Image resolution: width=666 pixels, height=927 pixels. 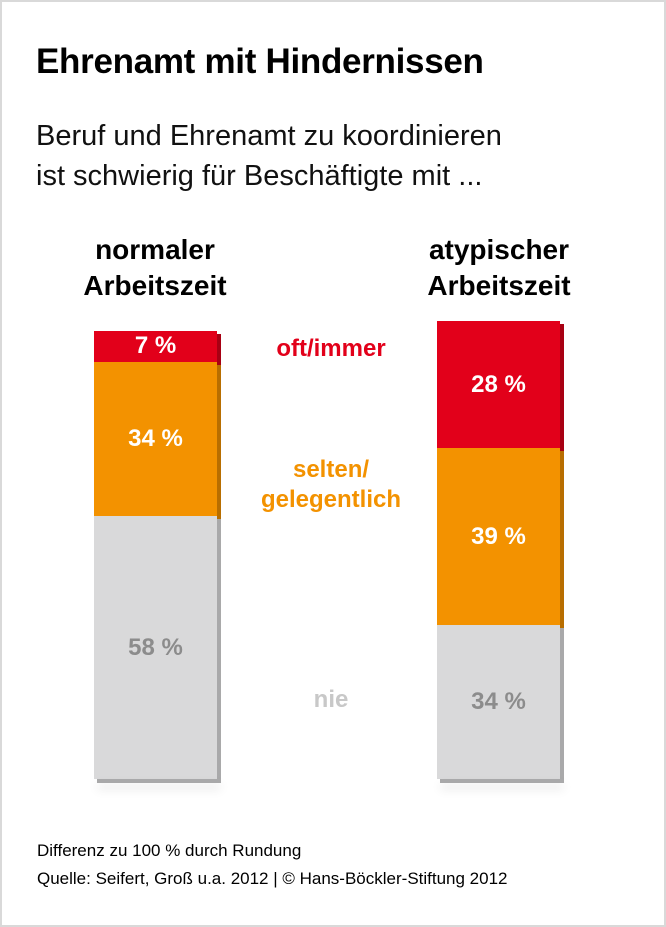 What do you see at coordinates (331, 699) in the screenshot?
I see `legend-label-nie: nie` at bounding box center [331, 699].